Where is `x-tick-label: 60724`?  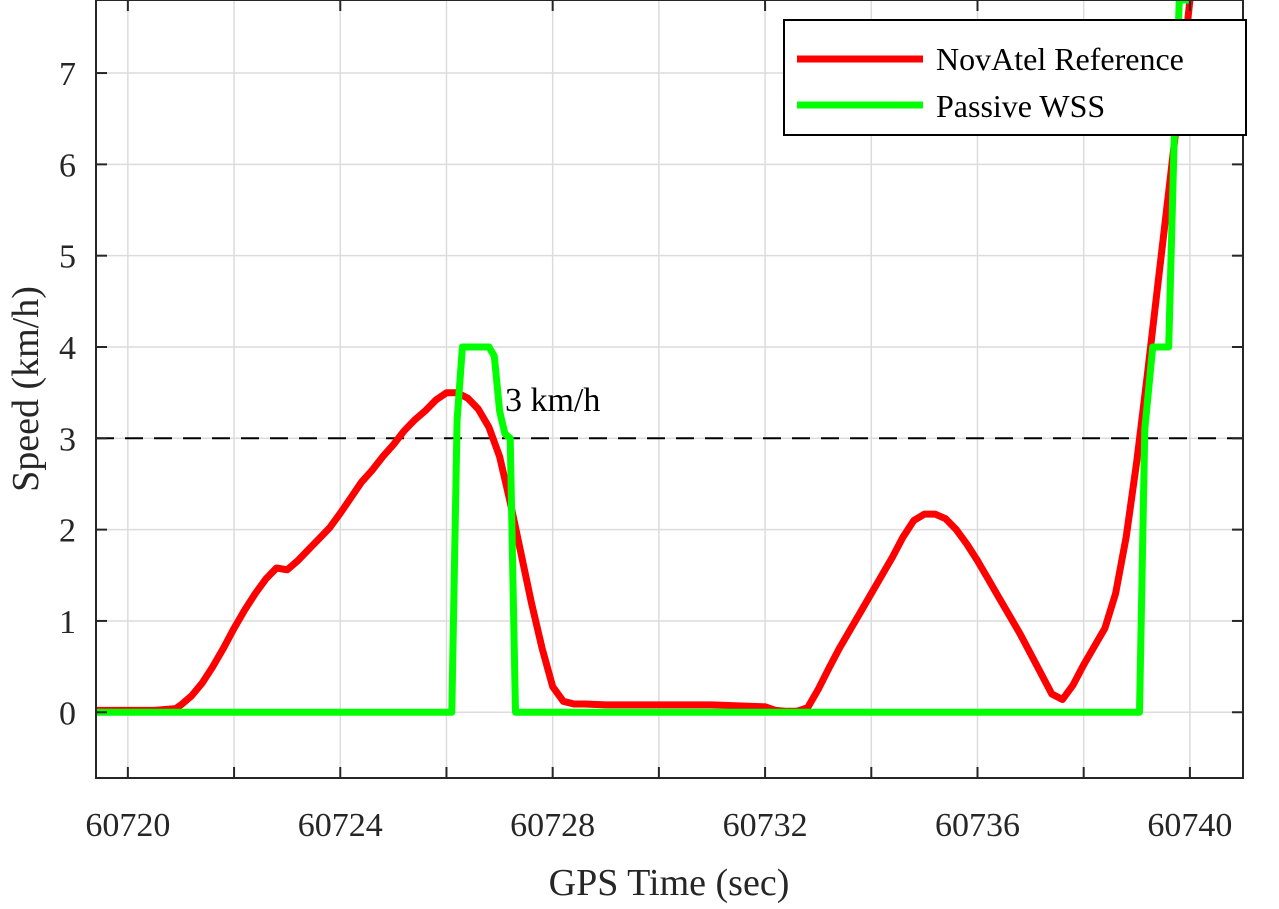
x-tick-label: 60724 is located at coordinates (340, 825).